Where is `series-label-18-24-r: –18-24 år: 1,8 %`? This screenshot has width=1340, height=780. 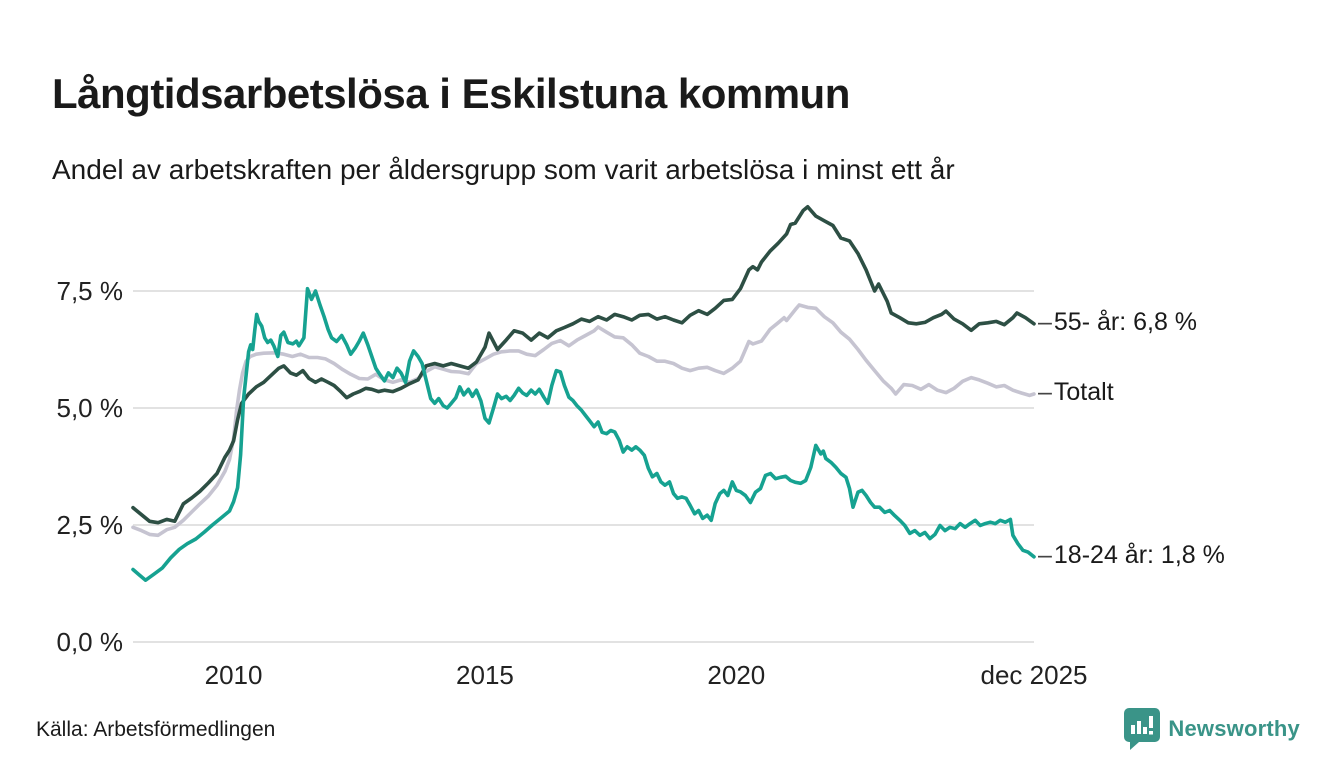
series-label-18-24-r: –18-24 år: 1,8 % is located at coordinates (1131, 555).